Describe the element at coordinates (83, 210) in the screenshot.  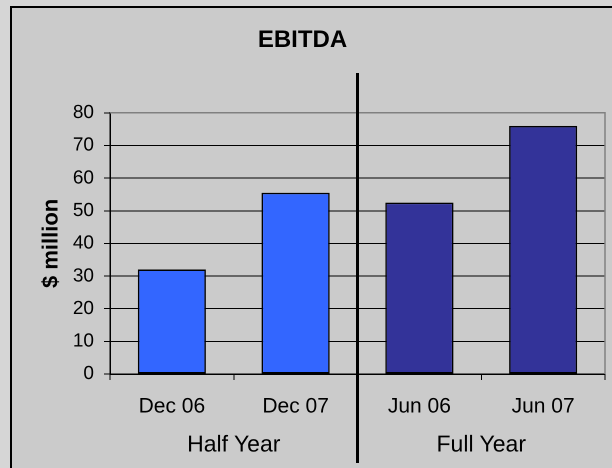
I see `y-tick-label: 50` at that location.